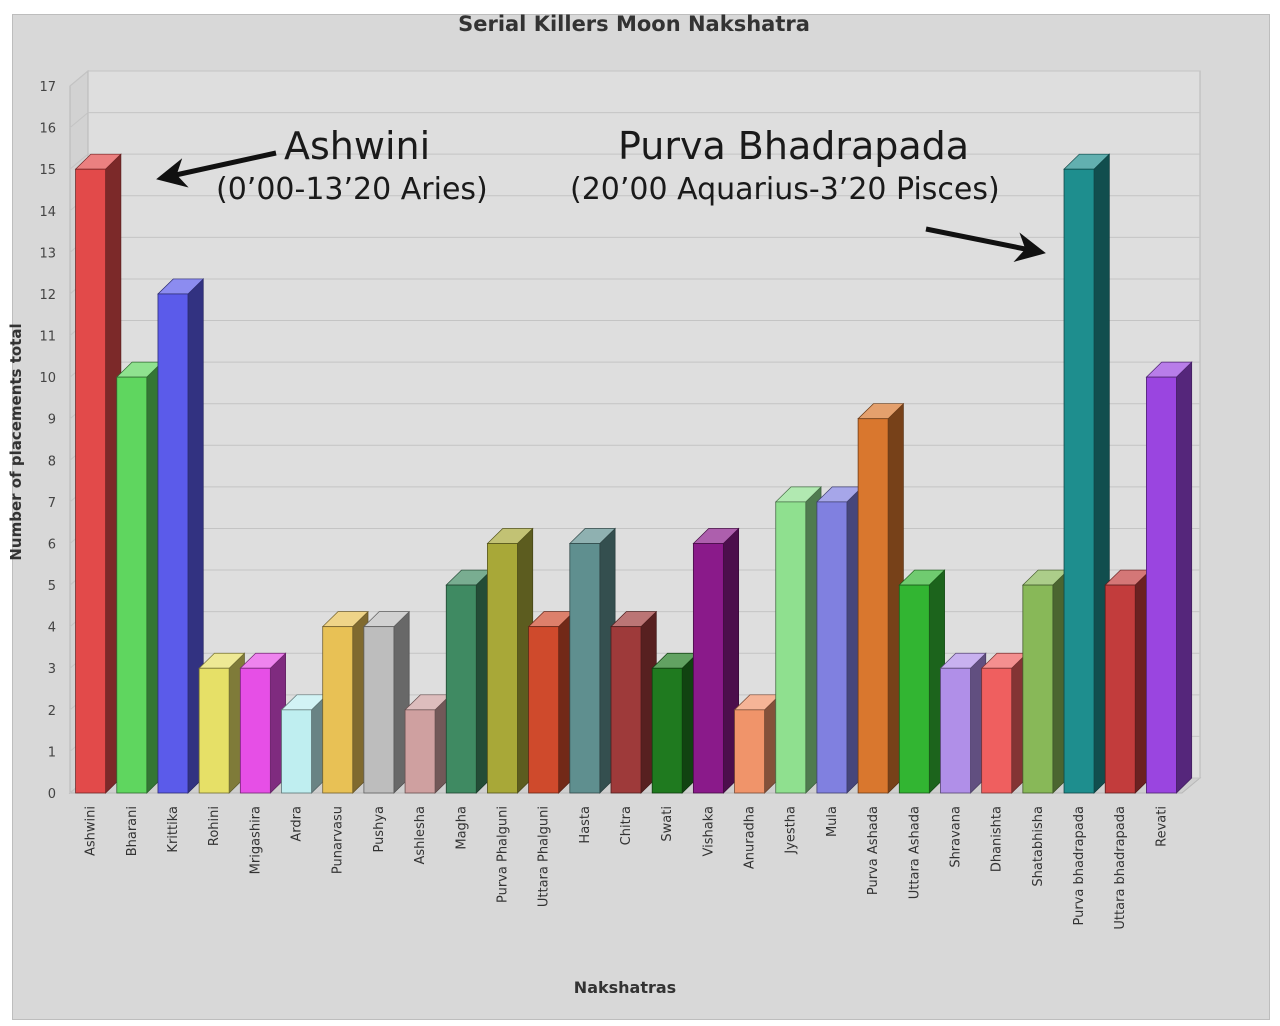  What do you see at coordinates (634, 24) in the screenshot?
I see `chart-title: Serial Killers Moon Nakshatra` at bounding box center [634, 24].